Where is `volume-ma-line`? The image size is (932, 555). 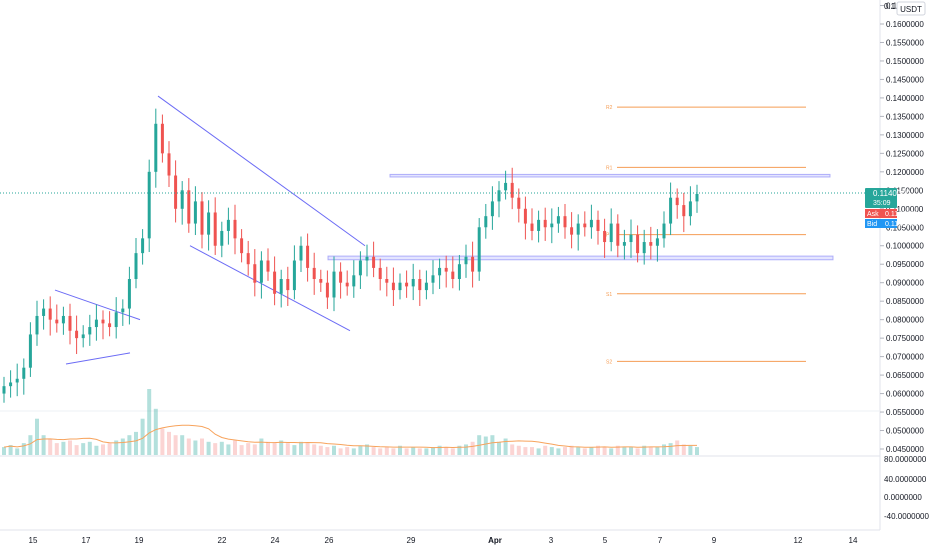 volume-ma-line is located at coordinates (350, 436).